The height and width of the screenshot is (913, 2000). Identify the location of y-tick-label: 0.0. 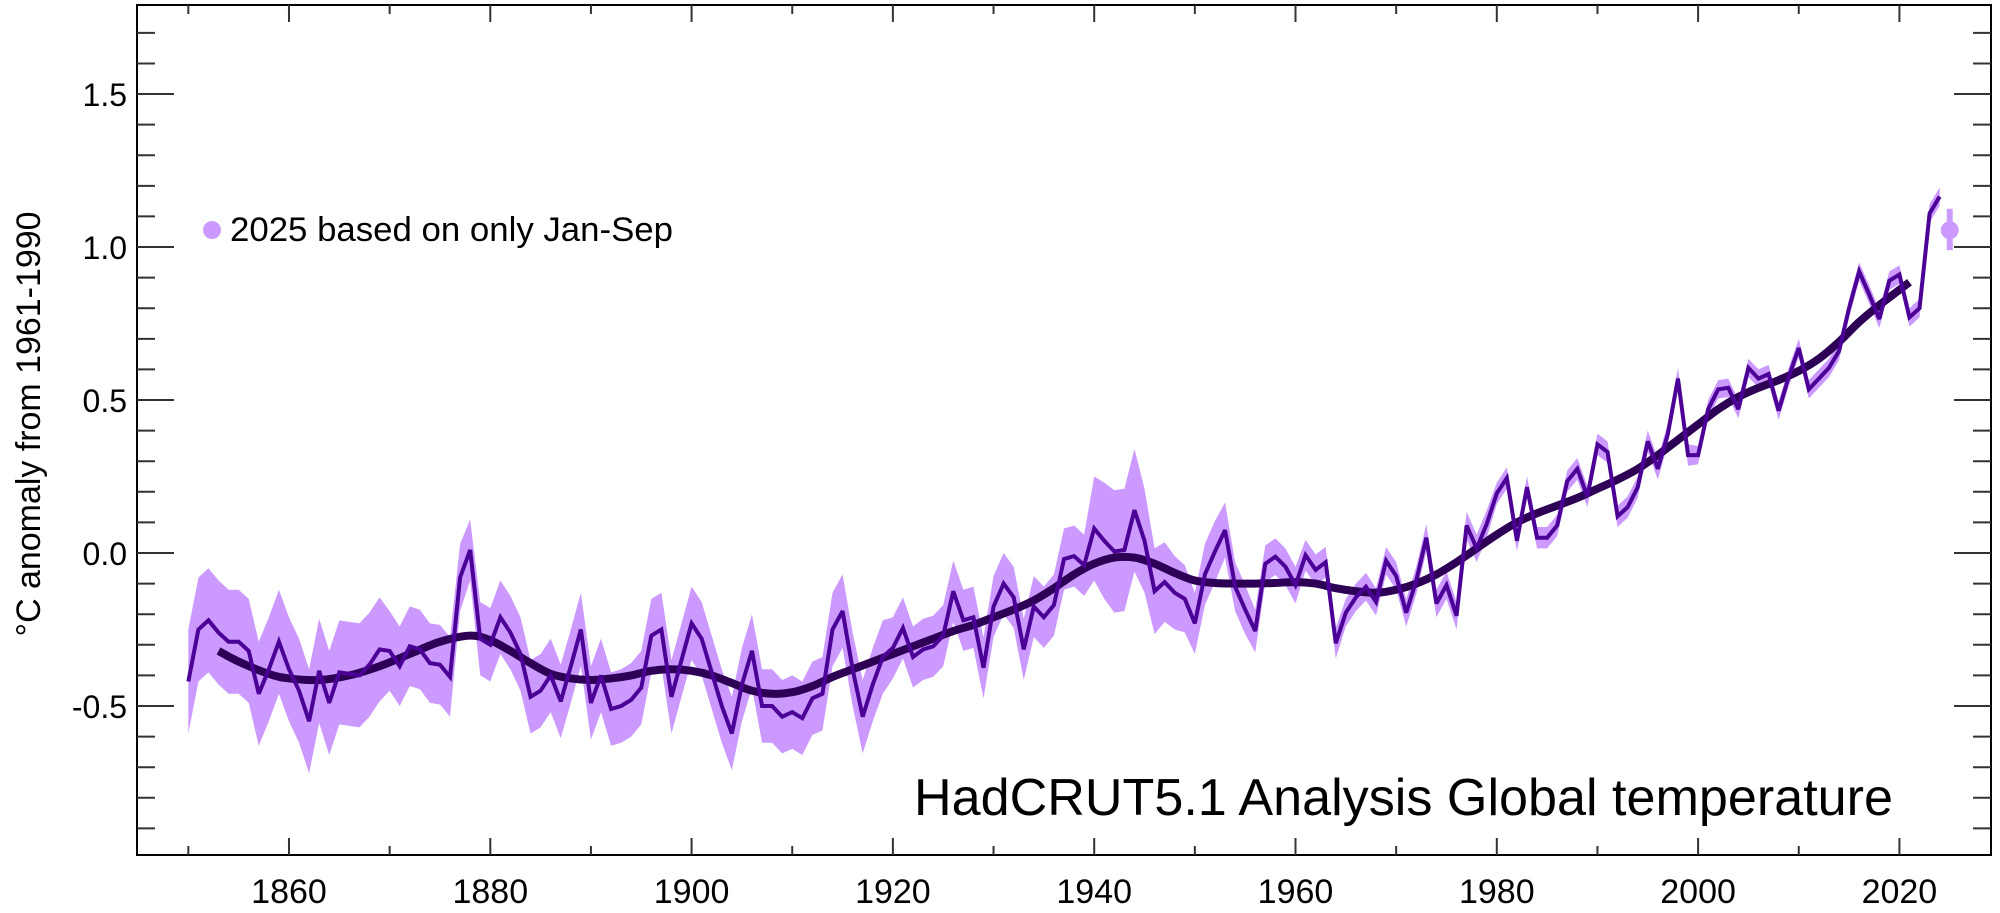
(105, 554).